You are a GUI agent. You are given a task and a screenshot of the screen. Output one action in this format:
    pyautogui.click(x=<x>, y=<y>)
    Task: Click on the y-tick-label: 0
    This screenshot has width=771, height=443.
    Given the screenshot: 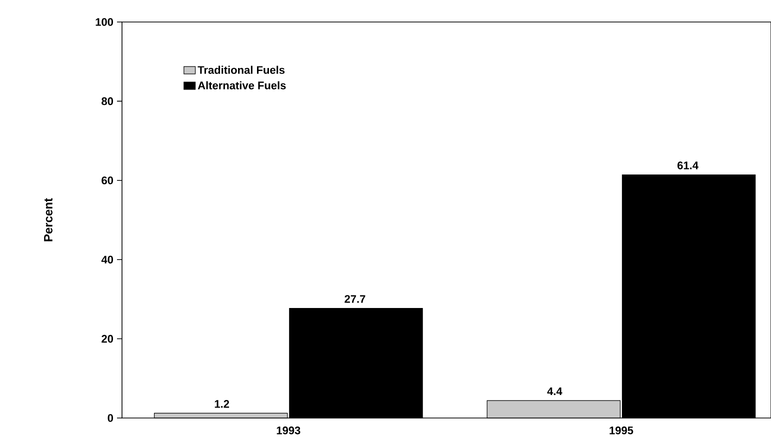 What is the action you would take?
    pyautogui.click(x=111, y=418)
    